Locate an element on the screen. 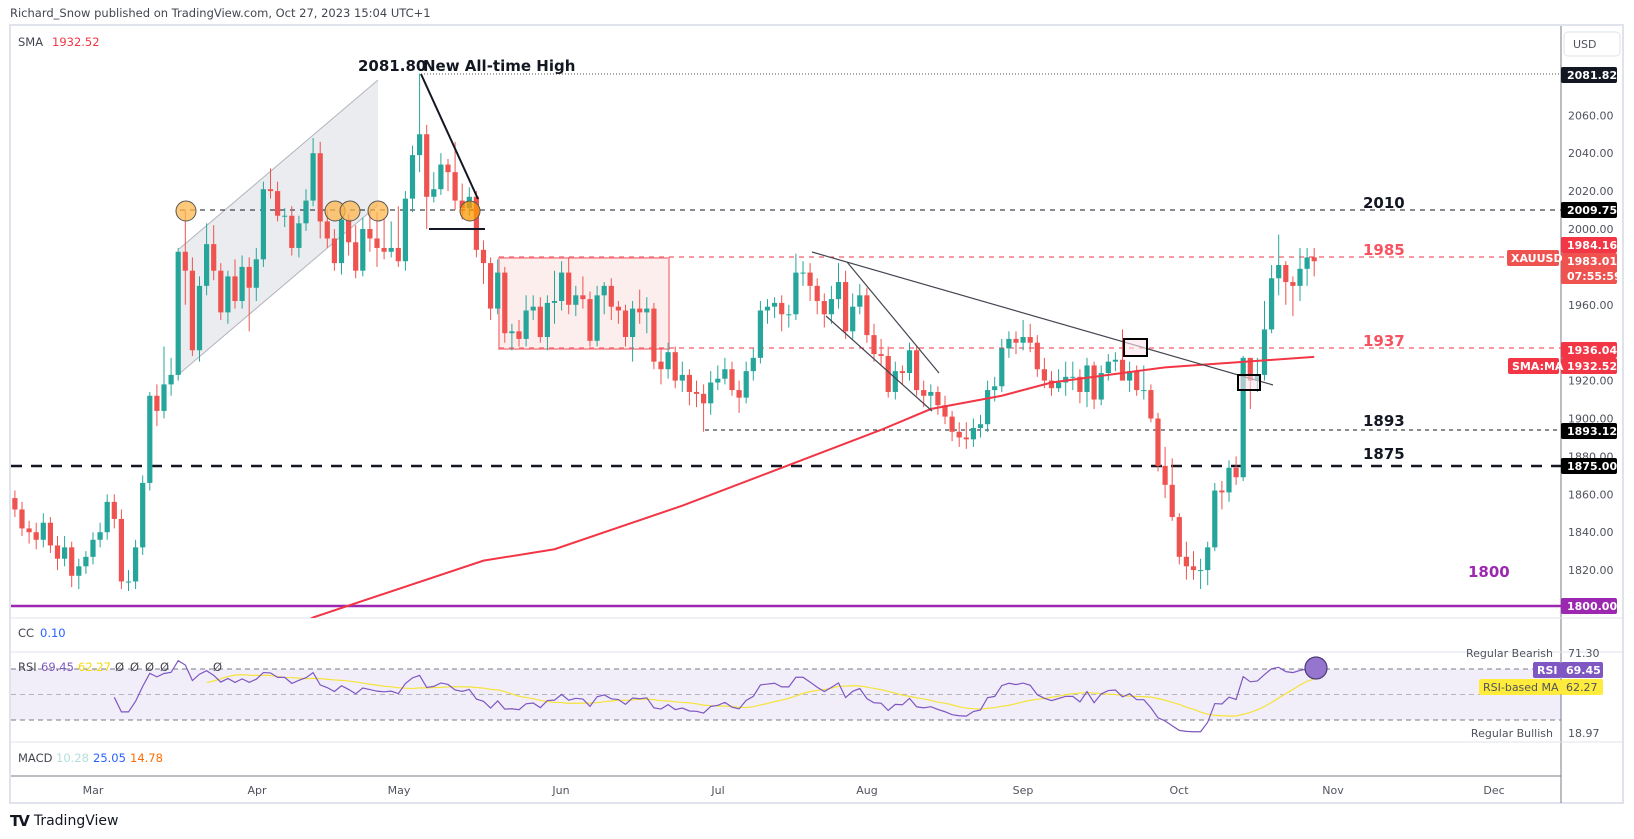 This screenshot has width=1634, height=839. touch-circle is located at coordinates (186, 211).